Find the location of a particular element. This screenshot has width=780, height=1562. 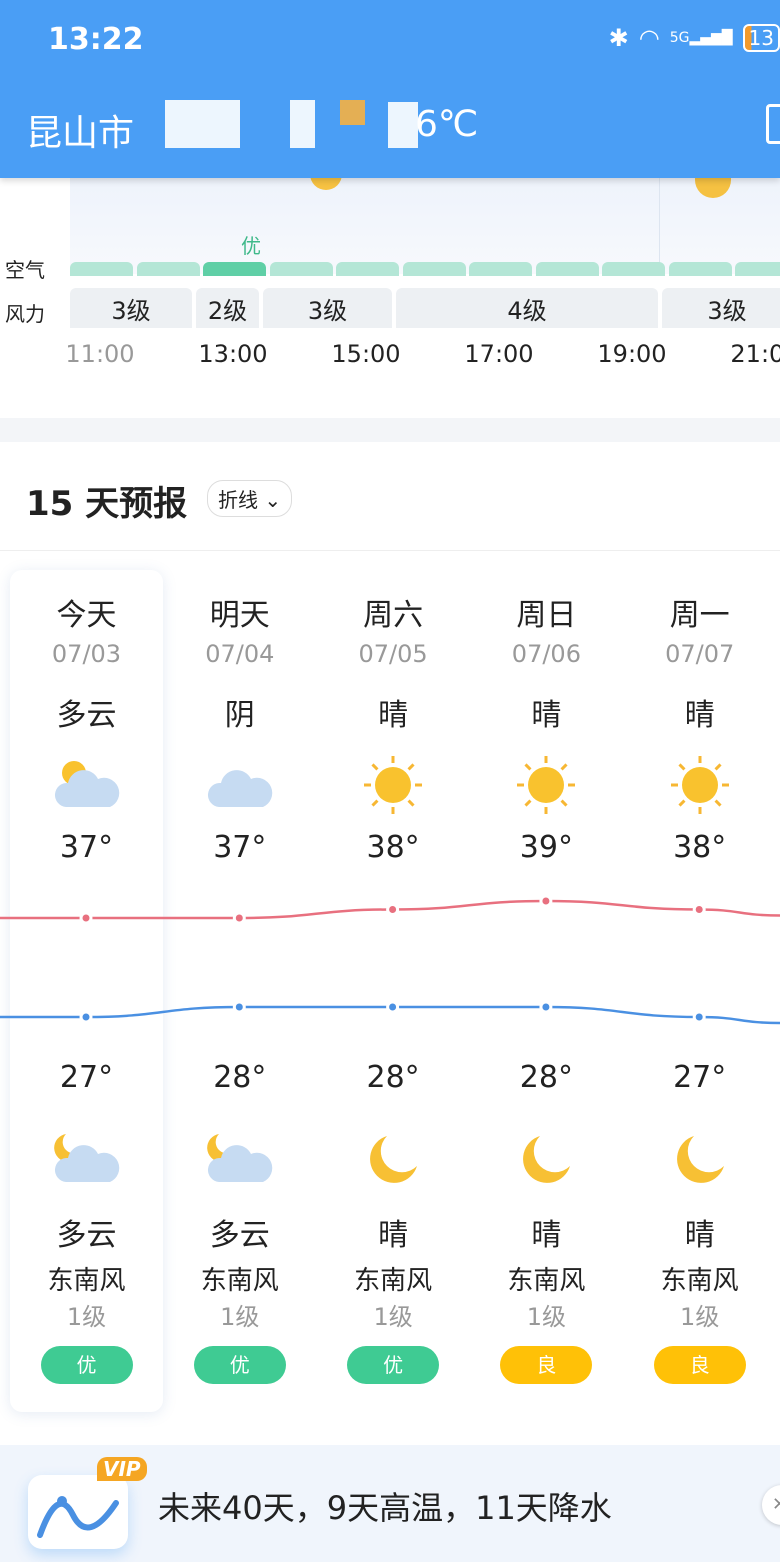

close-icon: ✕ is located at coordinates (771, 1505).